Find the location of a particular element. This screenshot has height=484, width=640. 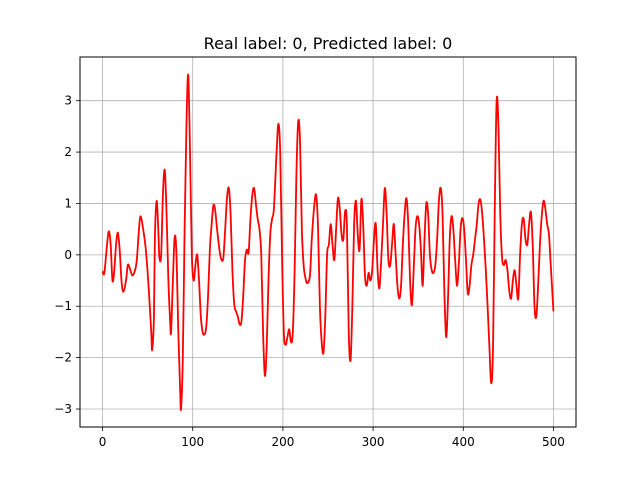

y-tick-label: 1 is located at coordinates (68, 203).